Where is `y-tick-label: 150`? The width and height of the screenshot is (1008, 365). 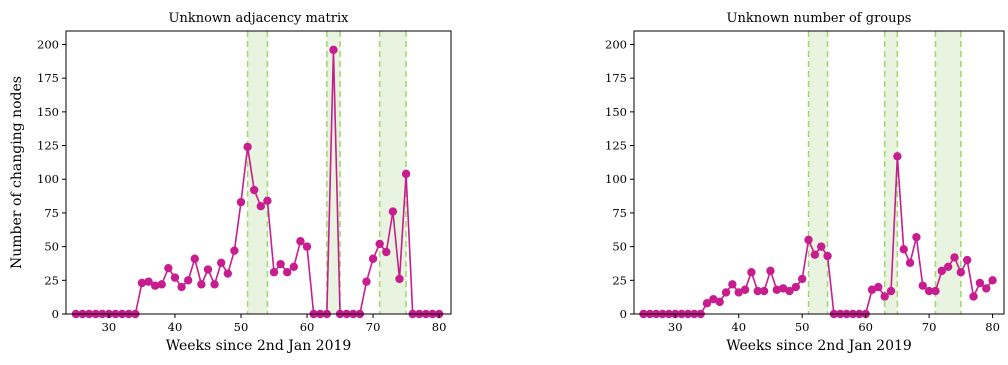 y-tick-label: 150 is located at coordinates (616, 112).